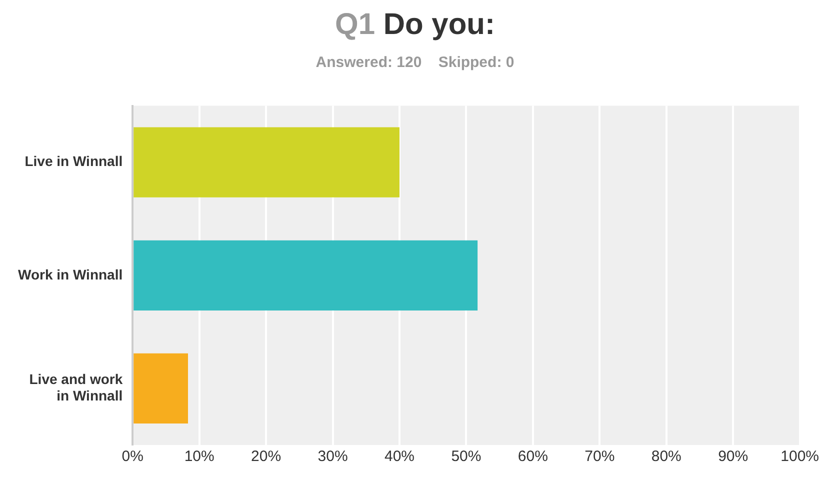 The width and height of the screenshot is (830, 488). Describe the element at coordinates (266, 457) in the screenshot. I see `x-tick-label: 20%` at that location.